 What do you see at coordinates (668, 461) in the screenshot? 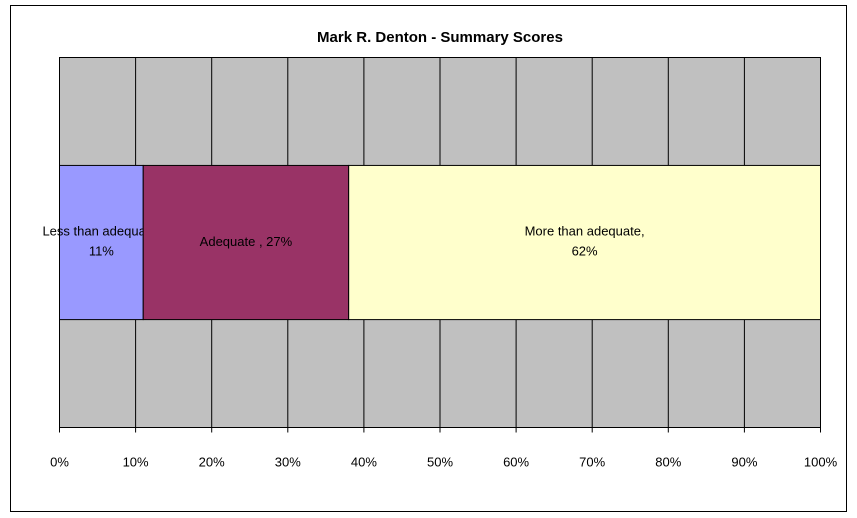
I see `x-tick-label: 80%` at bounding box center [668, 461].